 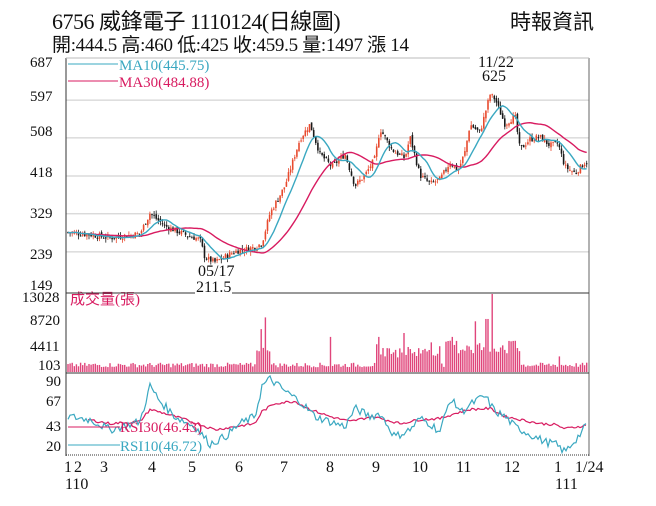 What do you see at coordinates (494, 76) in the screenshot?
I see `high-value-label: 625` at bounding box center [494, 76].